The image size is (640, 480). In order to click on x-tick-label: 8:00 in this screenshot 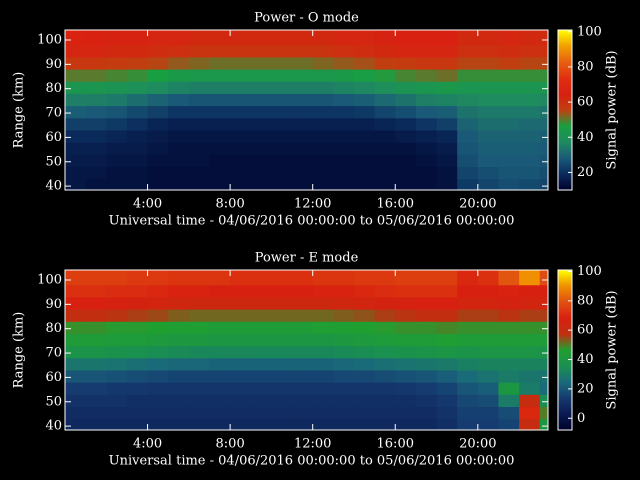, I will do `click(230, 444)`.